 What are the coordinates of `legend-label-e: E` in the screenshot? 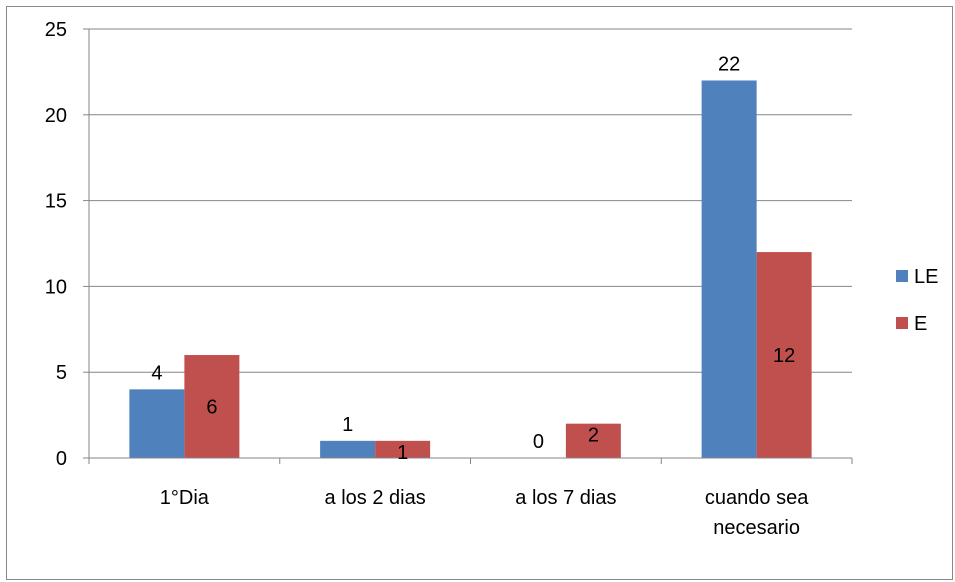 It's located at (920, 324).